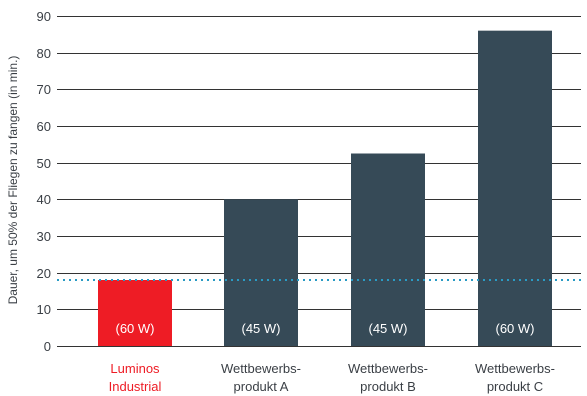 This screenshot has height=396, width=587. I want to click on x-category-label-line2: produkt A, so click(261, 386).